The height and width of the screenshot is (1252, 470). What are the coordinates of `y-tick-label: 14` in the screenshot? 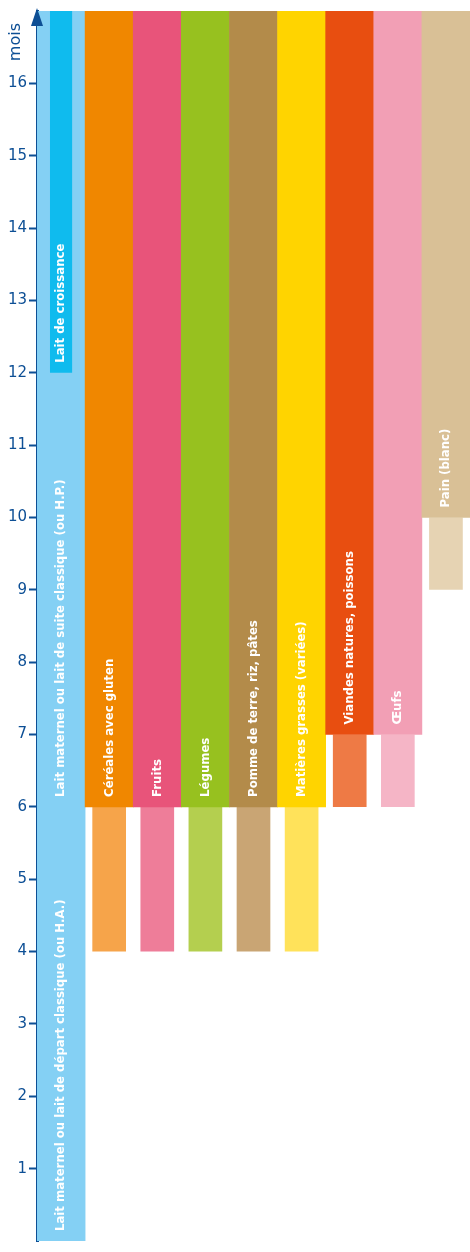 It's located at (17, 226).